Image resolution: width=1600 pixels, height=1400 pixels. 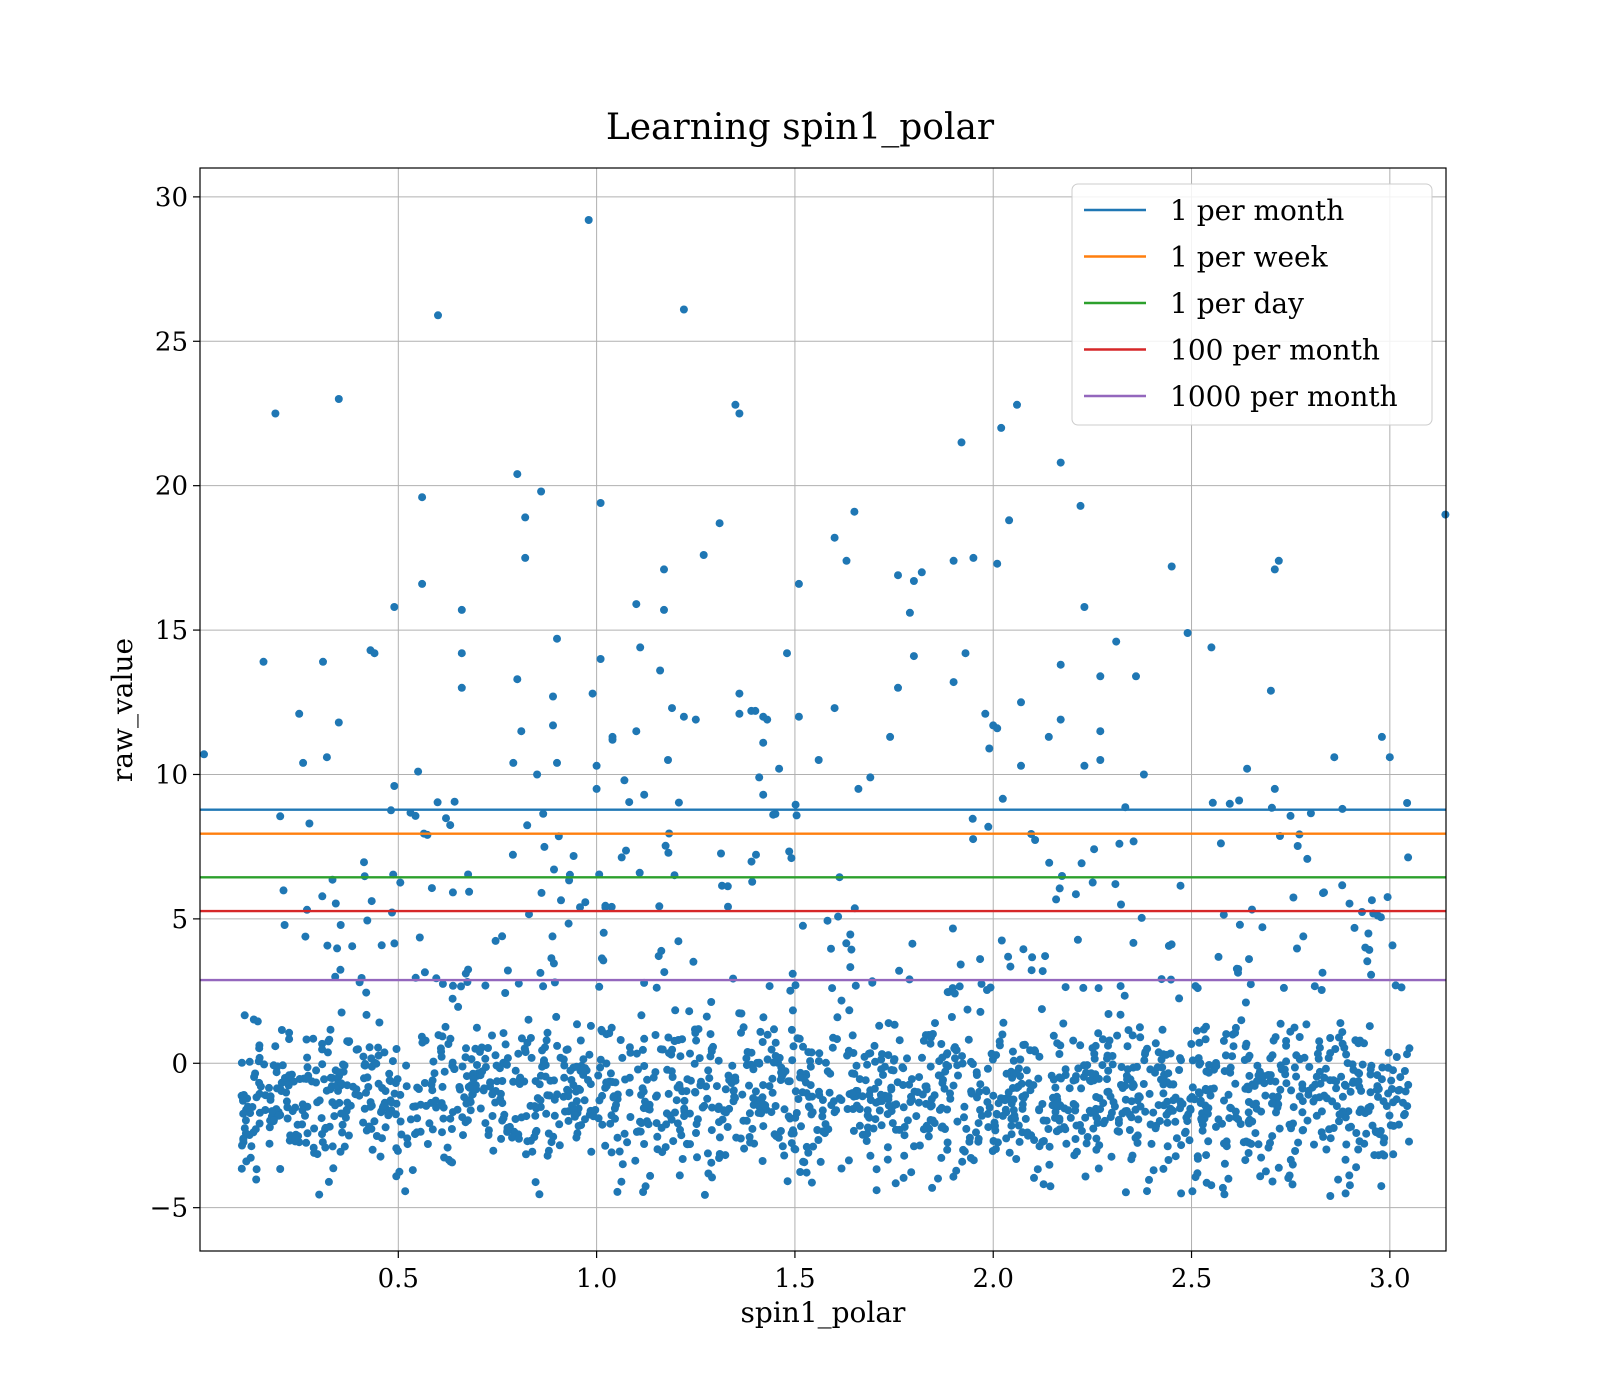 What do you see at coordinates (1257, 210) in the screenshot?
I see `legend-label: 1 per month` at bounding box center [1257, 210].